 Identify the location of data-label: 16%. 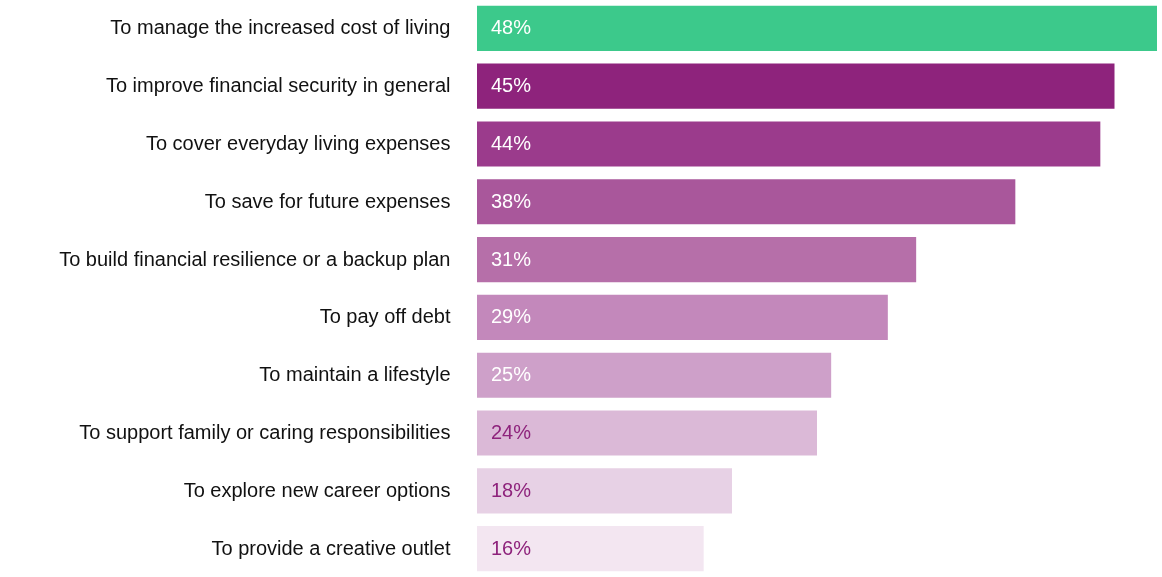
(511, 547).